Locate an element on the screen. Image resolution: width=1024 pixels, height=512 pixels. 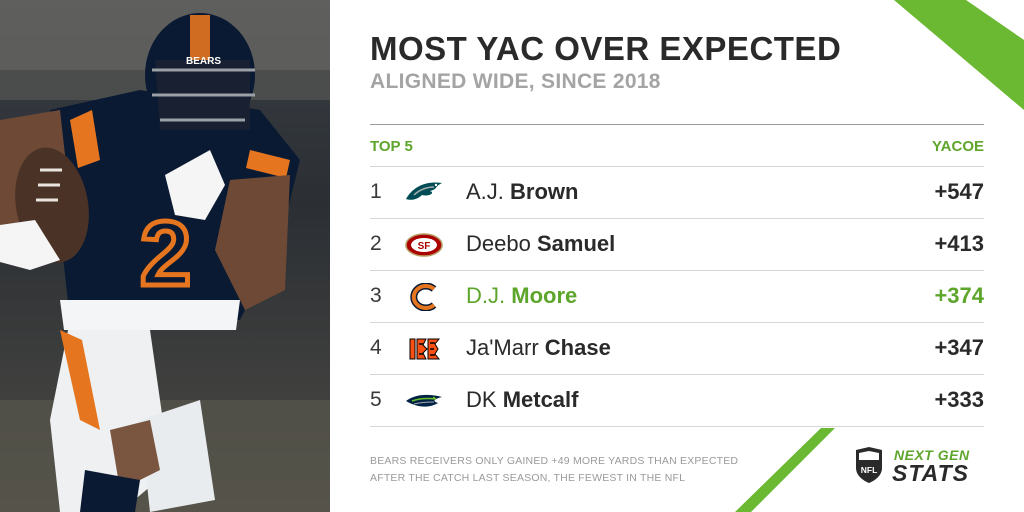
player-first-name: D.J. is located at coordinates (486, 295).